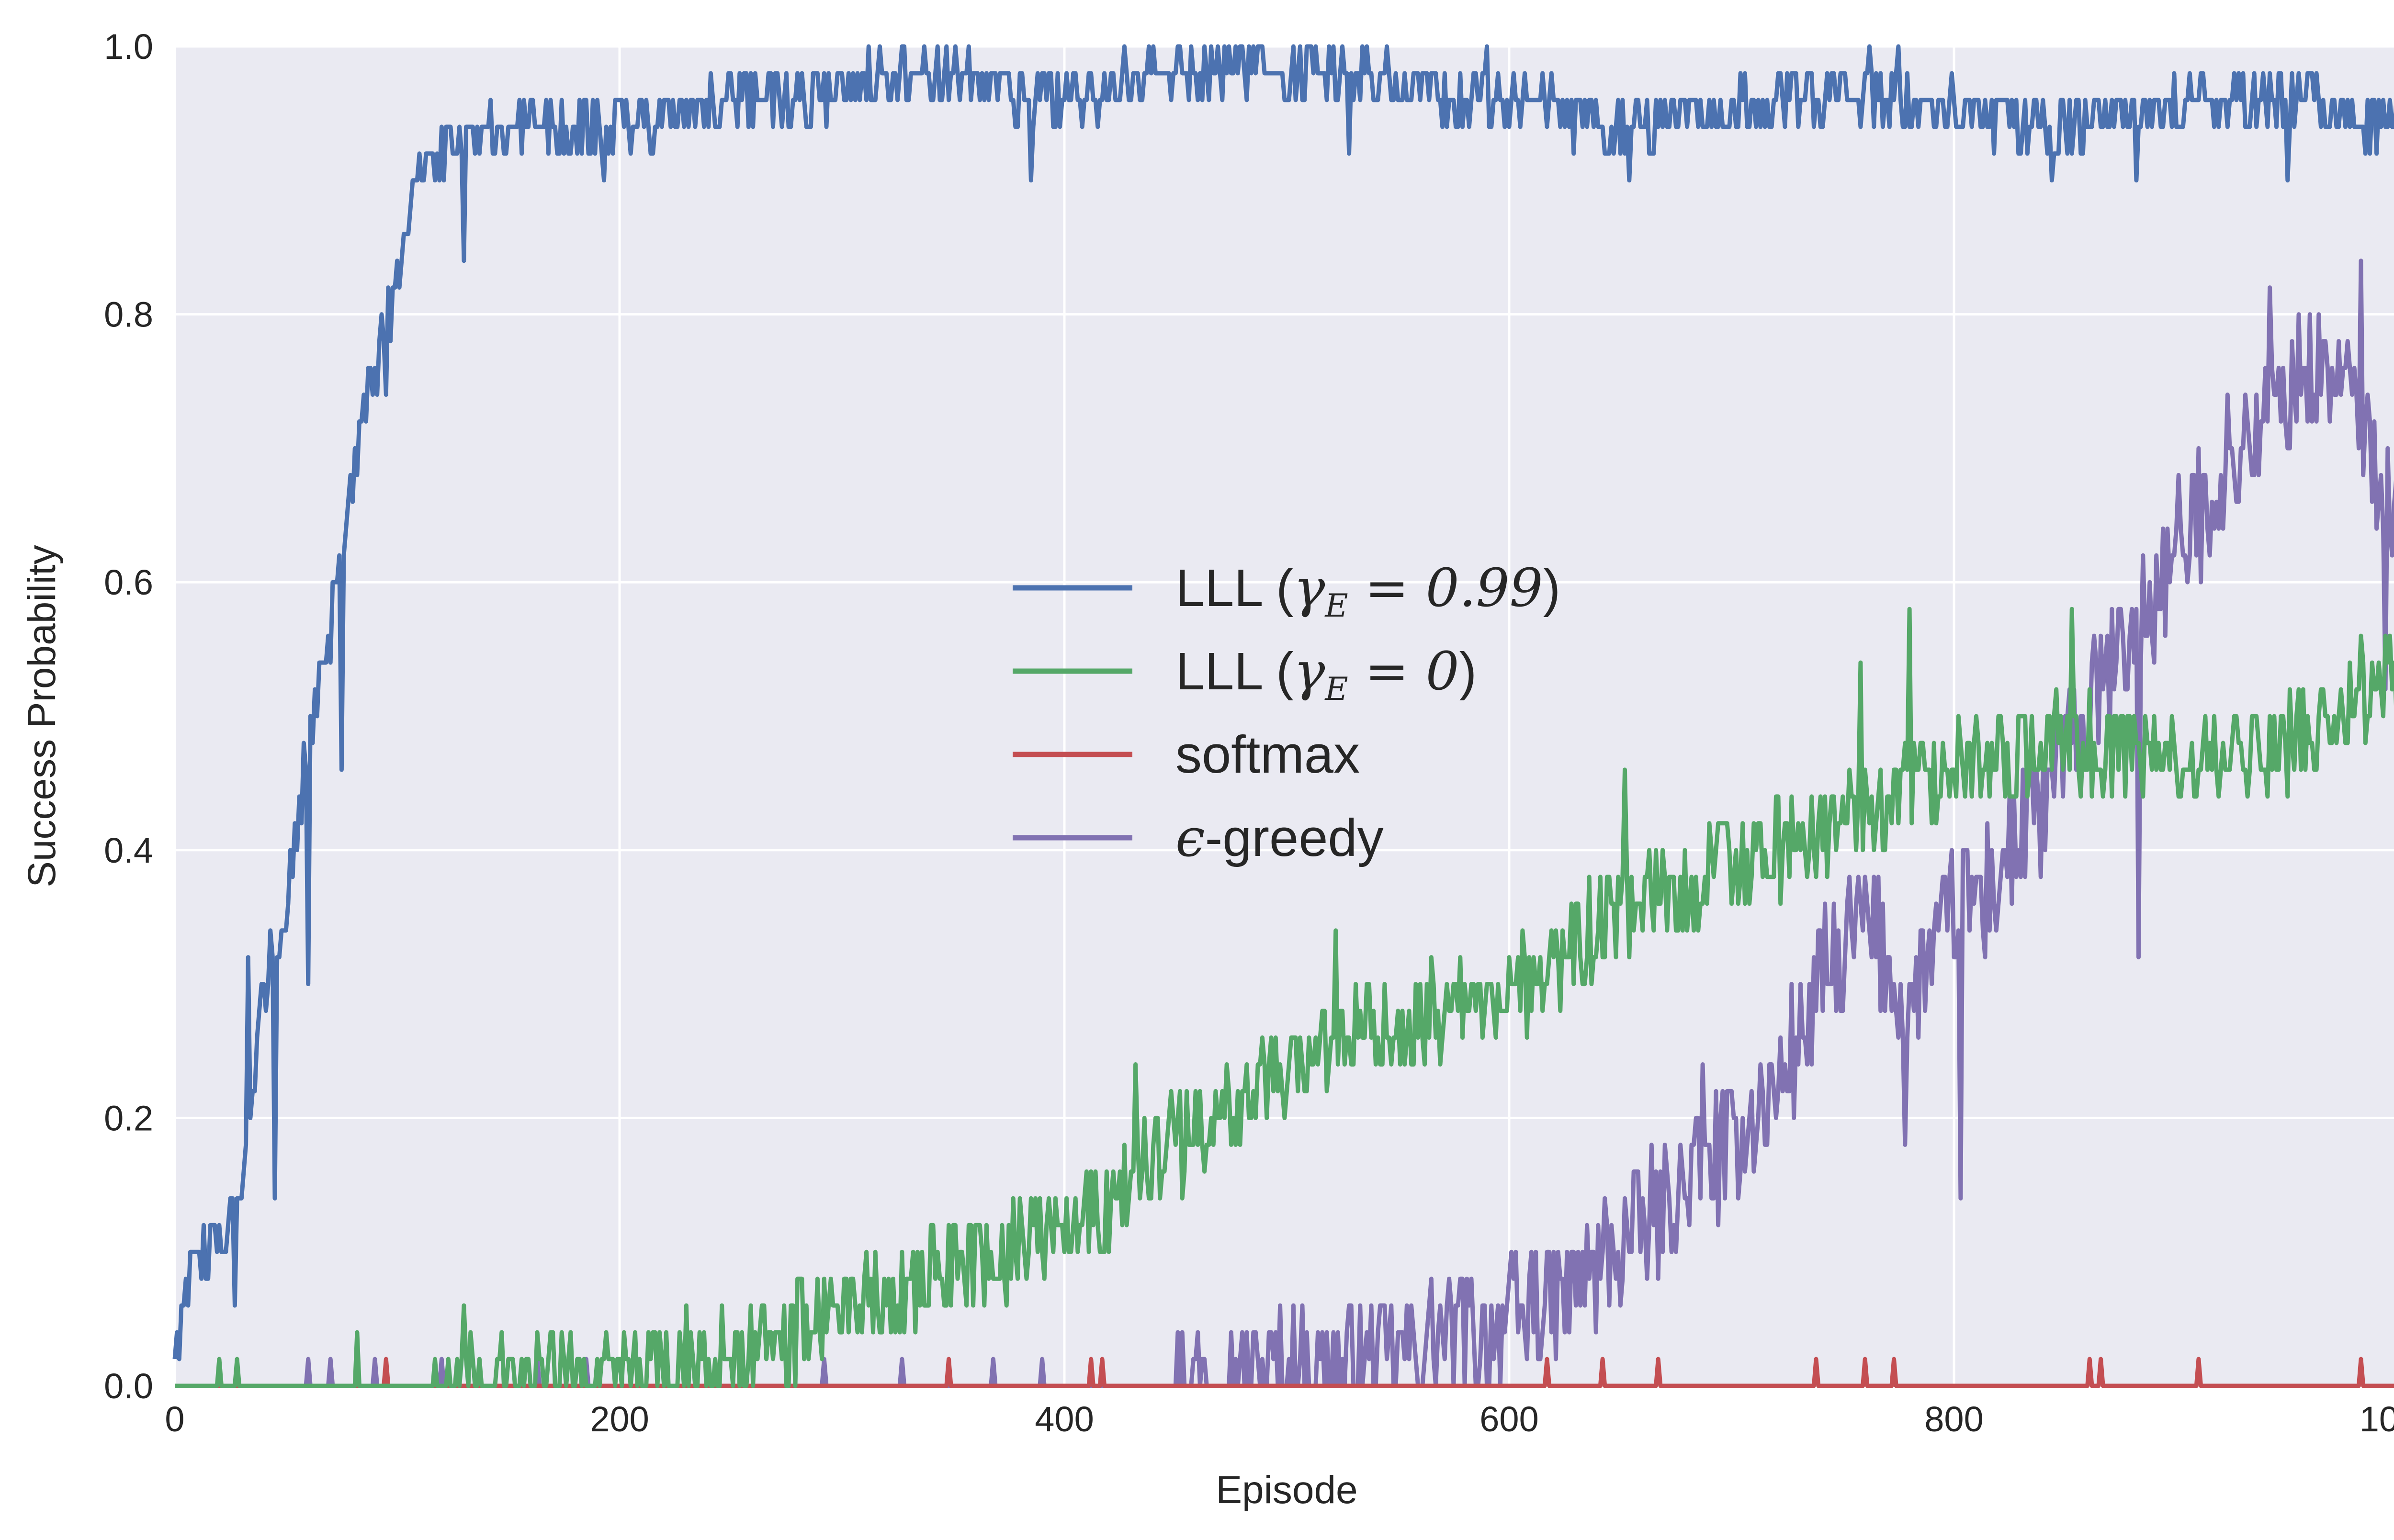 The image size is (2394, 1540). Describe the element at coordinates (128, 47) in the screenshot. I see `y-tick-label: 1.0` at that location.